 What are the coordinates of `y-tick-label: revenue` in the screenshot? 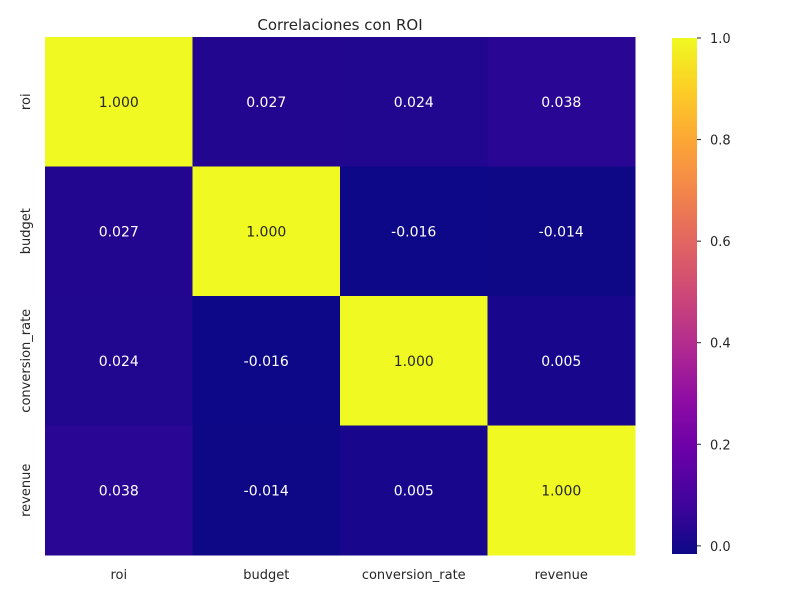 It's located at (26, 490).